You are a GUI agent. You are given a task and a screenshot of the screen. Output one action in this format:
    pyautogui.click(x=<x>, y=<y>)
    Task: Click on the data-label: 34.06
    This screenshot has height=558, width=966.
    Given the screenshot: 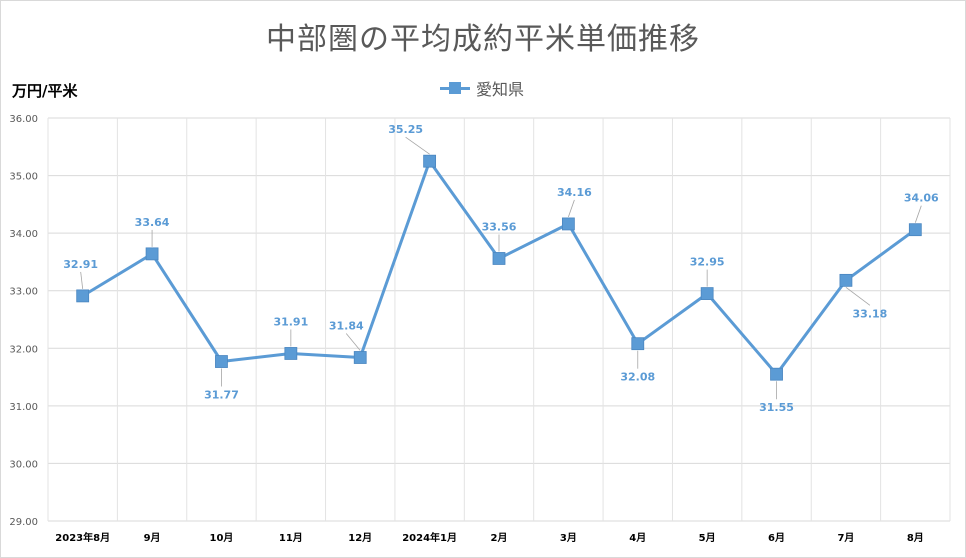 What is the action you would take?
    pyautogui.click(x=921, y=198)
    